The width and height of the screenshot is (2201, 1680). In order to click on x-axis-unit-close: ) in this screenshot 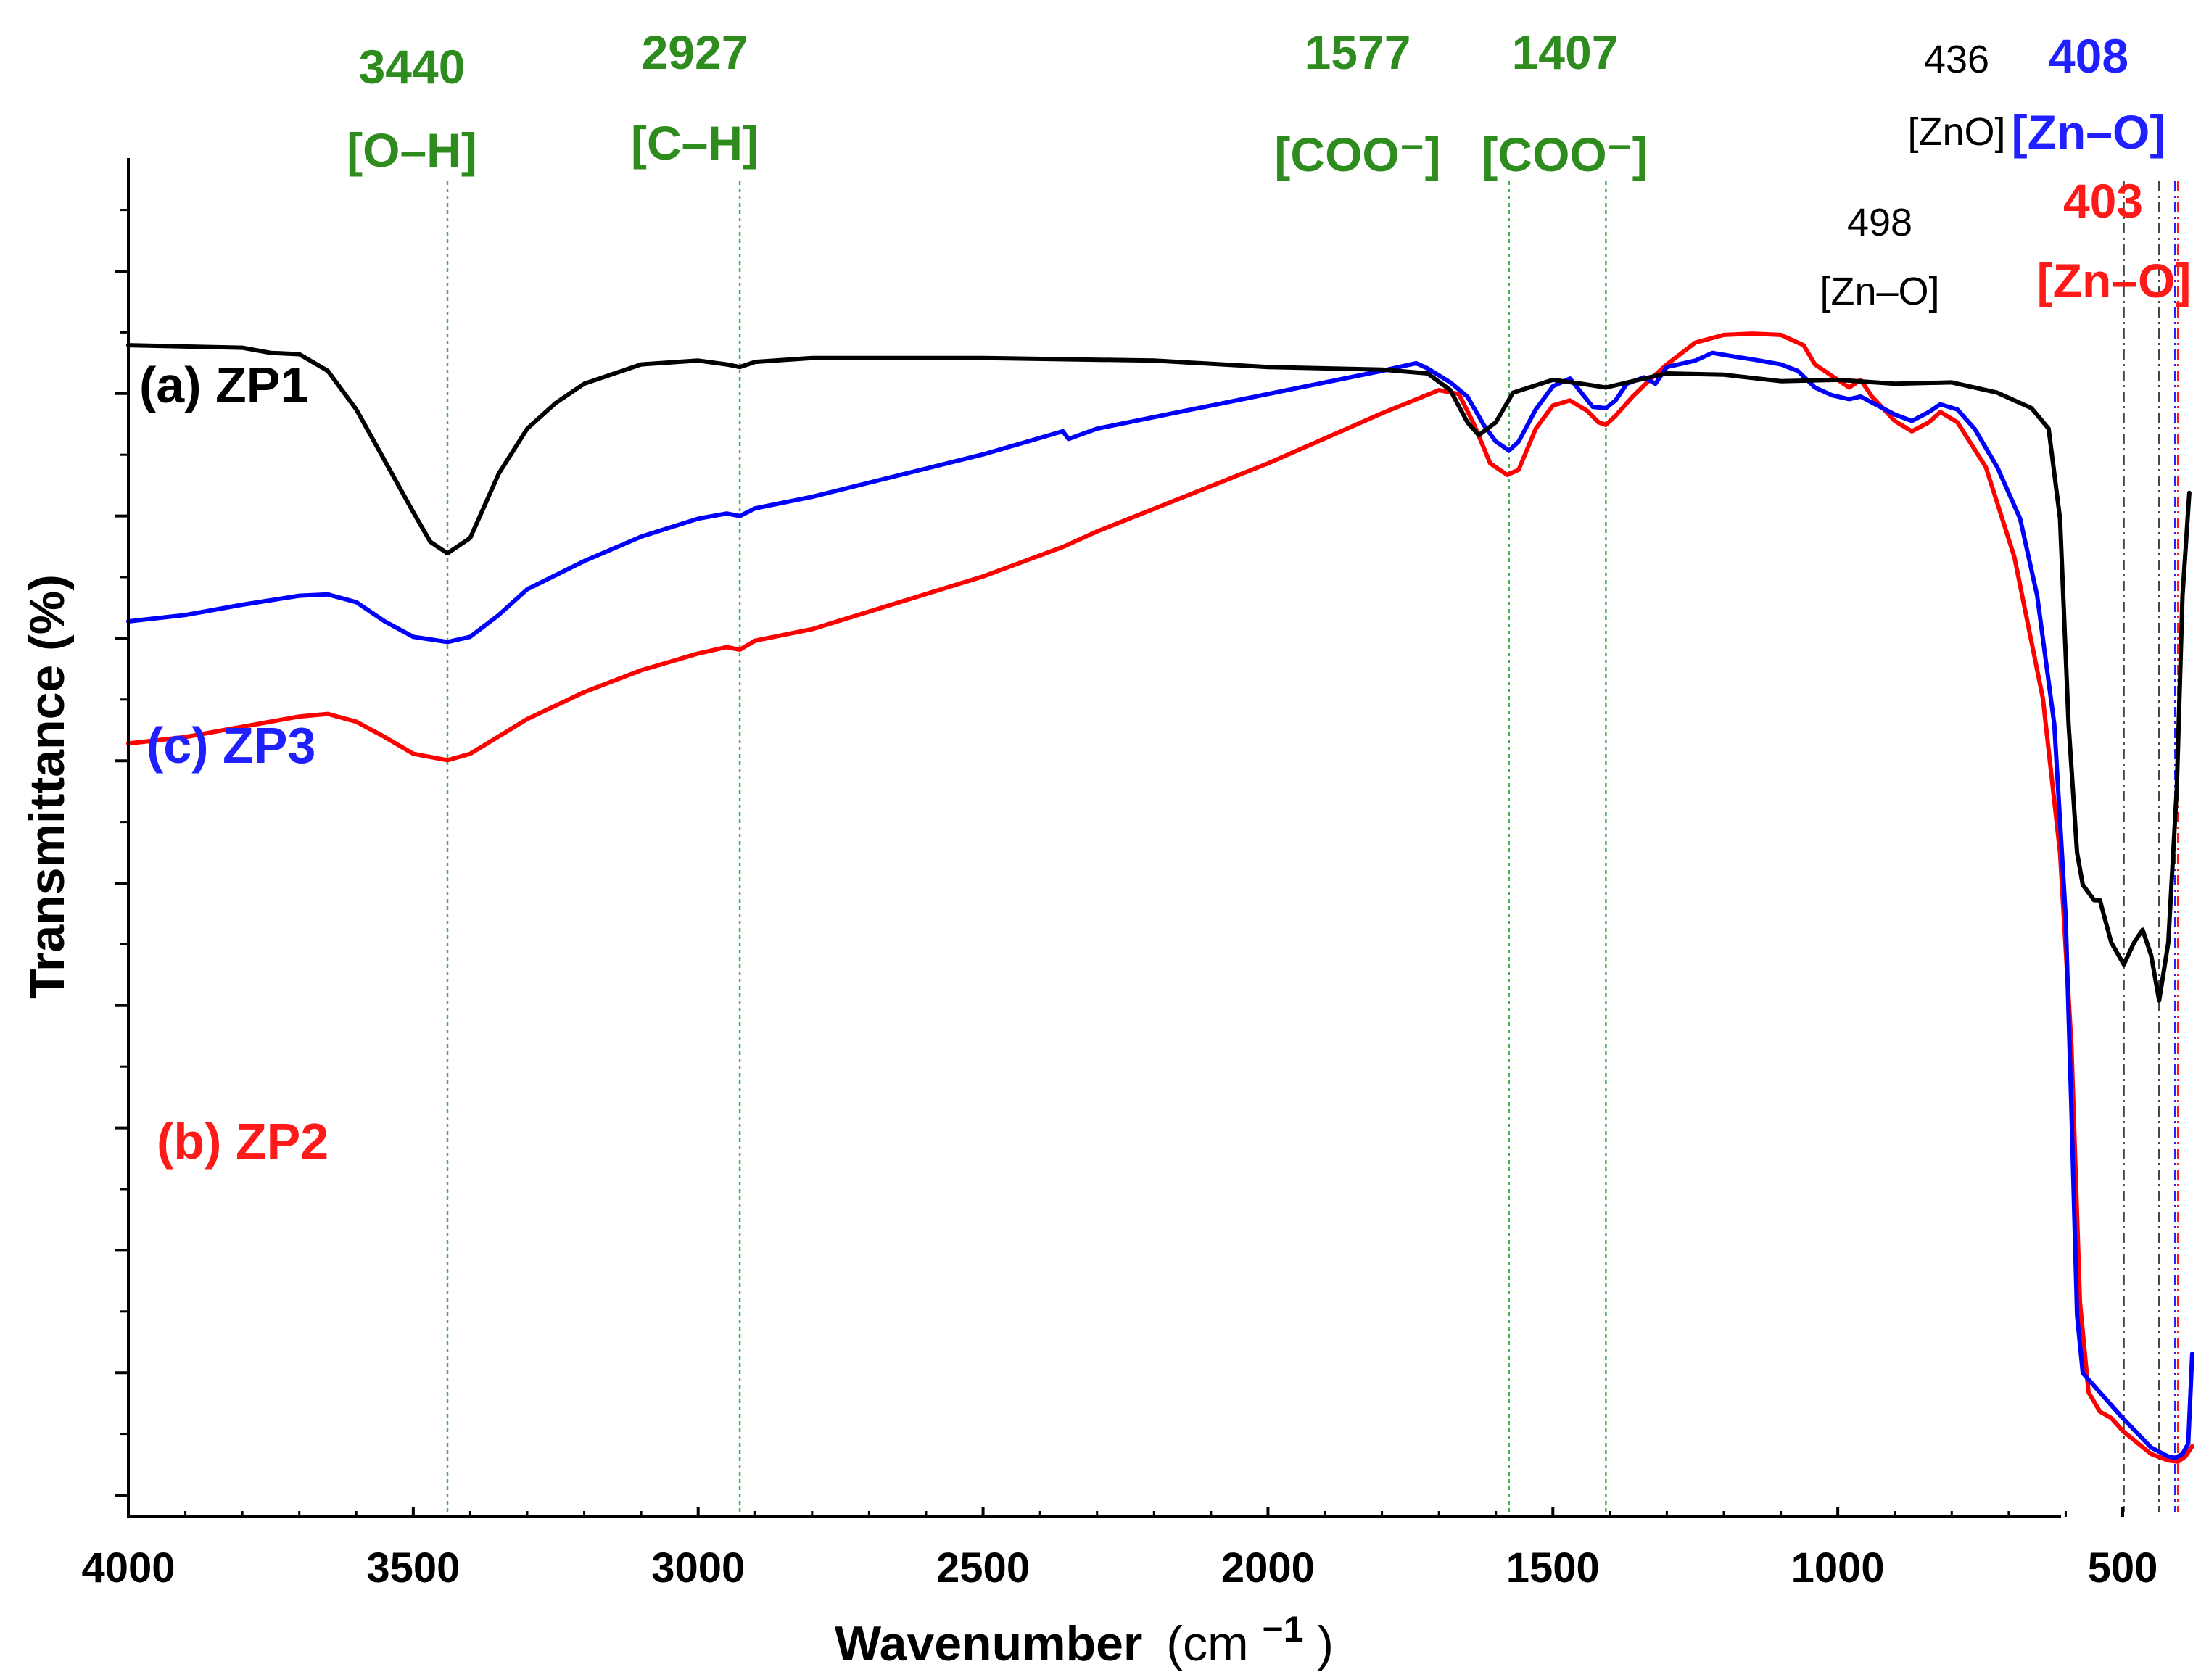, I will do `click(1325, 1643)`.